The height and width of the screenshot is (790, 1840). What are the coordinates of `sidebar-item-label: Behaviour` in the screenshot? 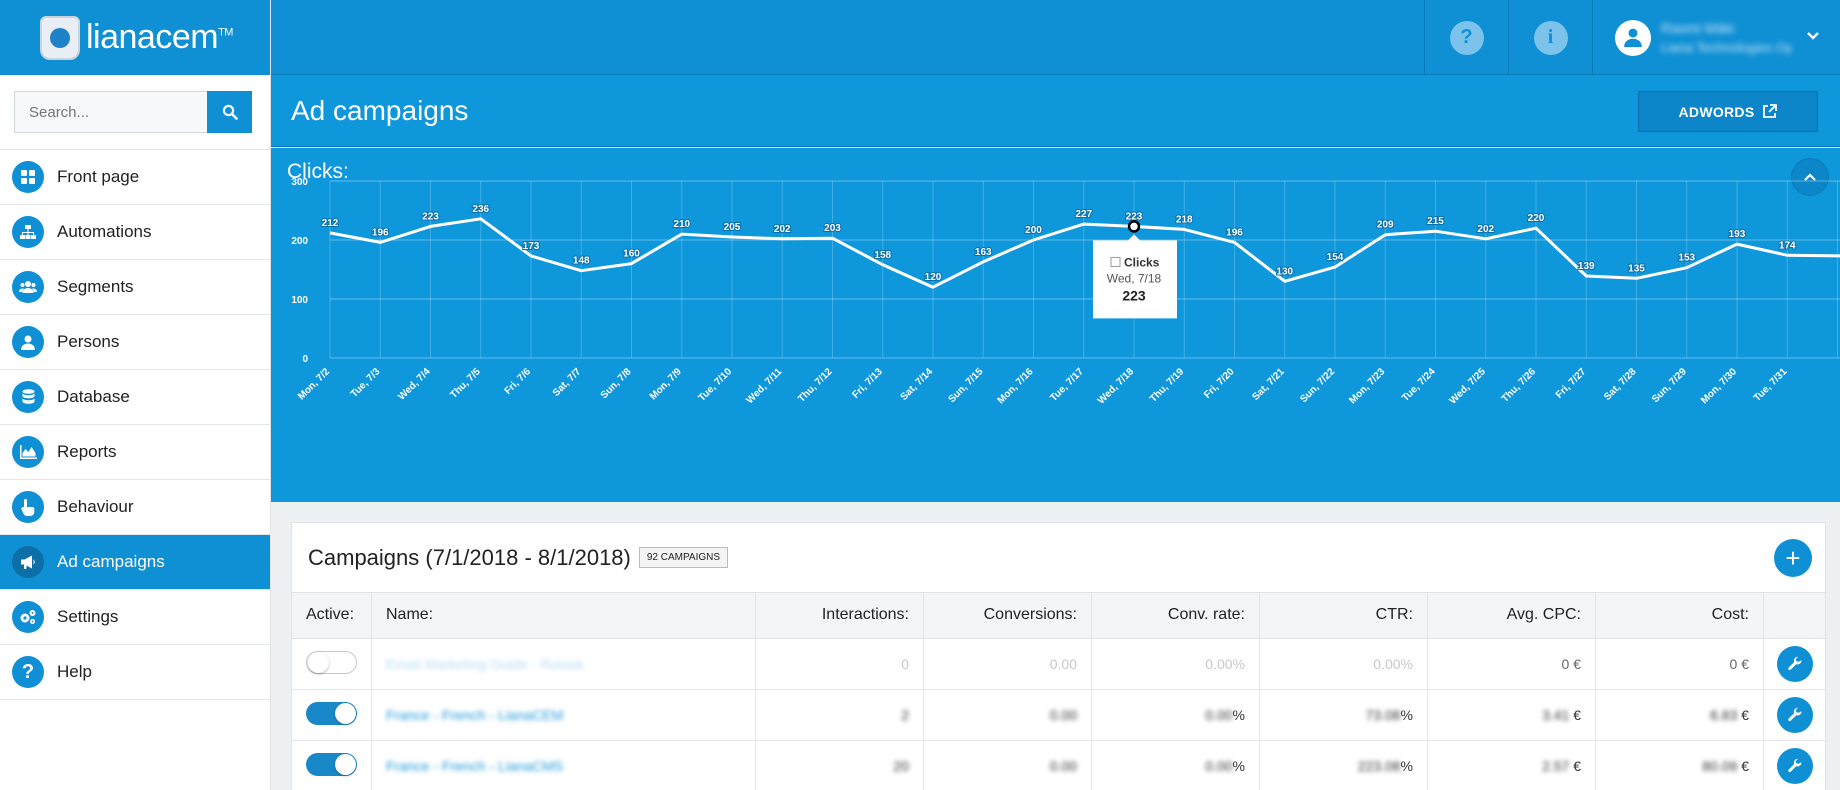 It's located at (95, 506).